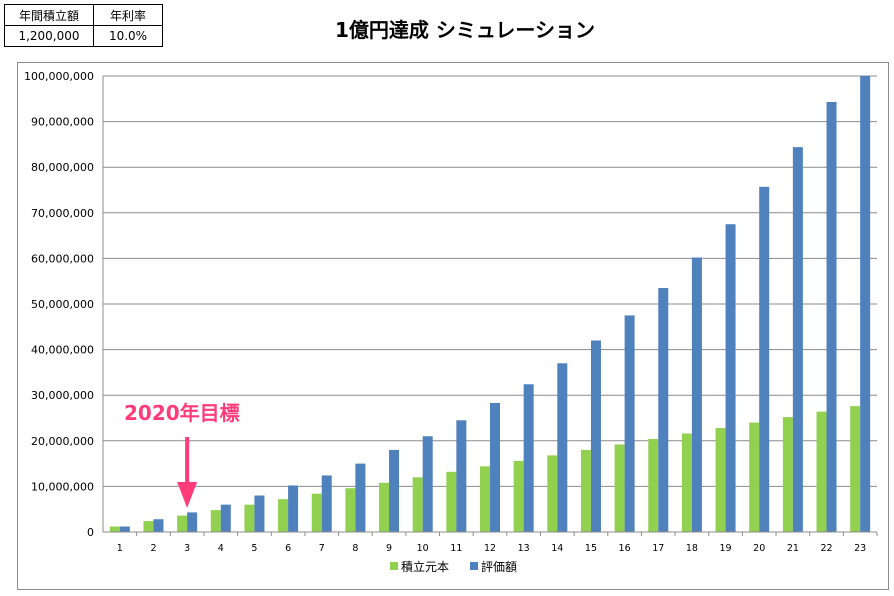 The height and width of the screenshot is (596, 894). What do you see at coordinates (153, 548) in the screenshot?
I see `x-tick-label: 2` at bounding box center [153, 548].